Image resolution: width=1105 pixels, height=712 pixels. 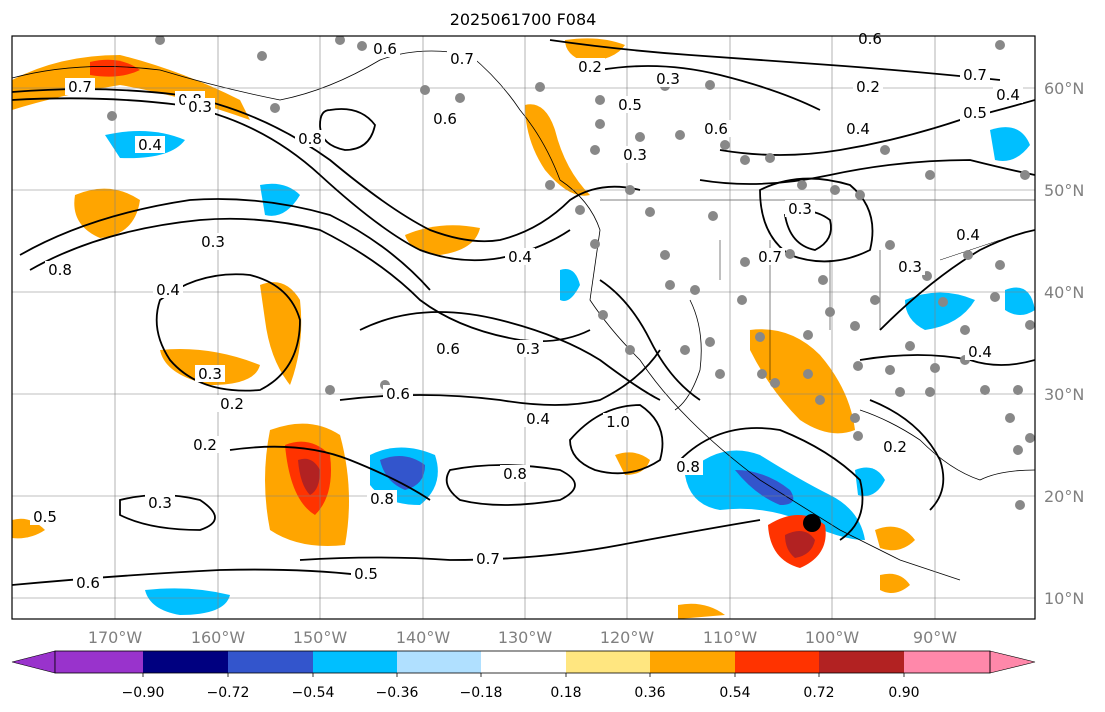 What do you see at coordinates (817, 289) in the screenshot?
I see `state-borders` at bounding box center [817, 289].